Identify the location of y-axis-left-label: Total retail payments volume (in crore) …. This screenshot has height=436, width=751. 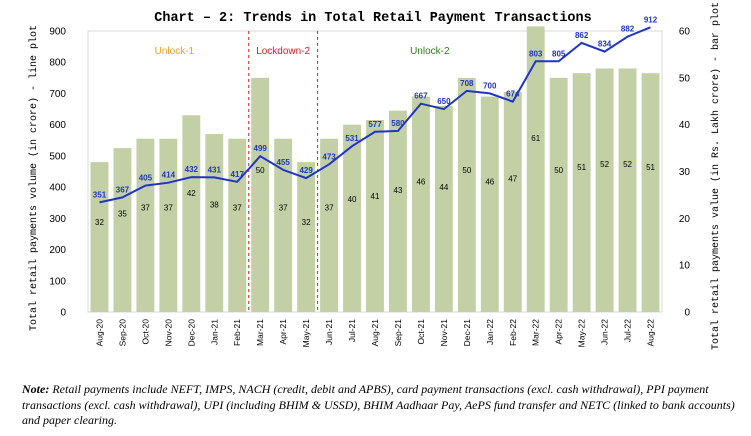
(34, 178).